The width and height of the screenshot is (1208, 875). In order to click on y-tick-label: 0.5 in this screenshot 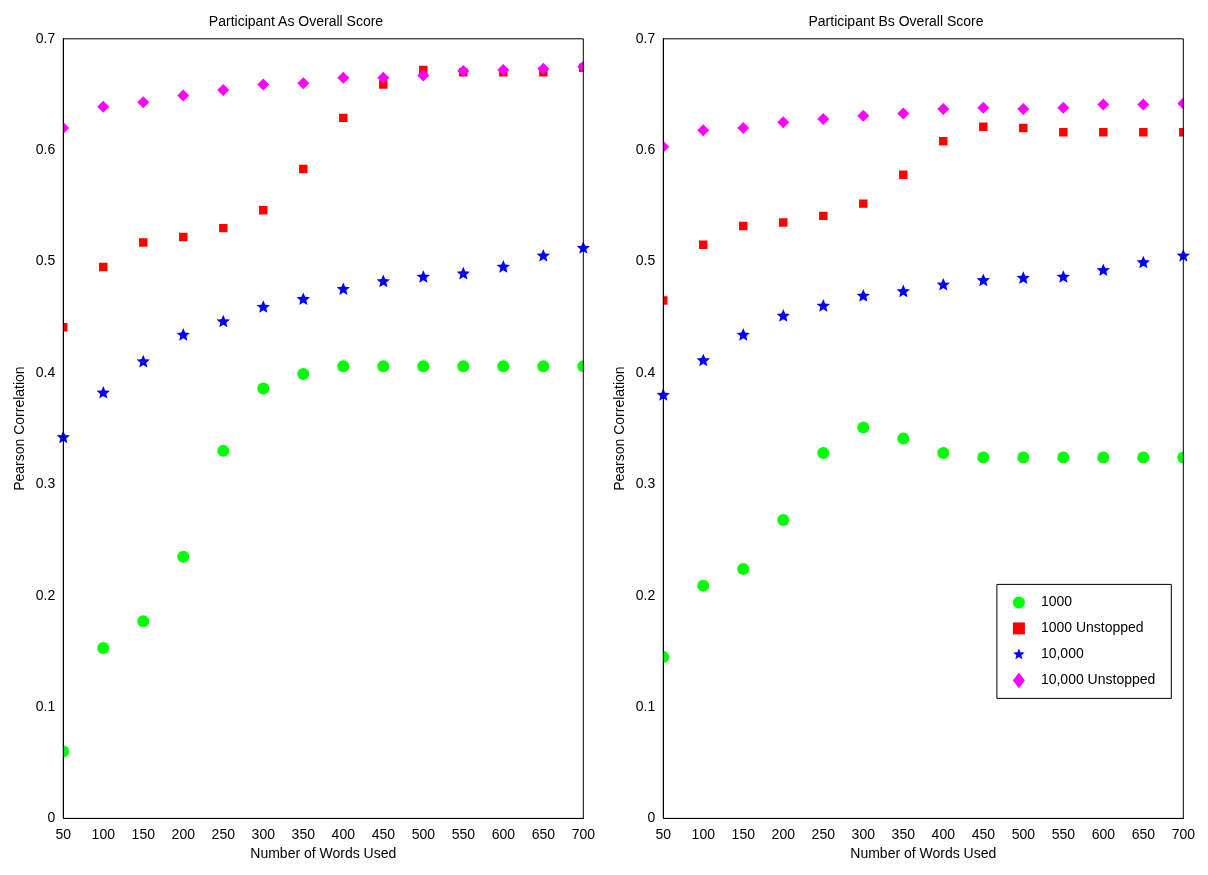, I will do `click(45, 260)`.